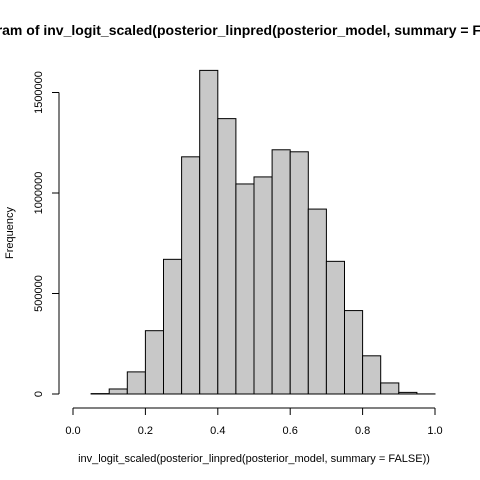 This screenshot has height=480, width=480. I want to click on x-tick-label: 1.0, so click(434, 431).